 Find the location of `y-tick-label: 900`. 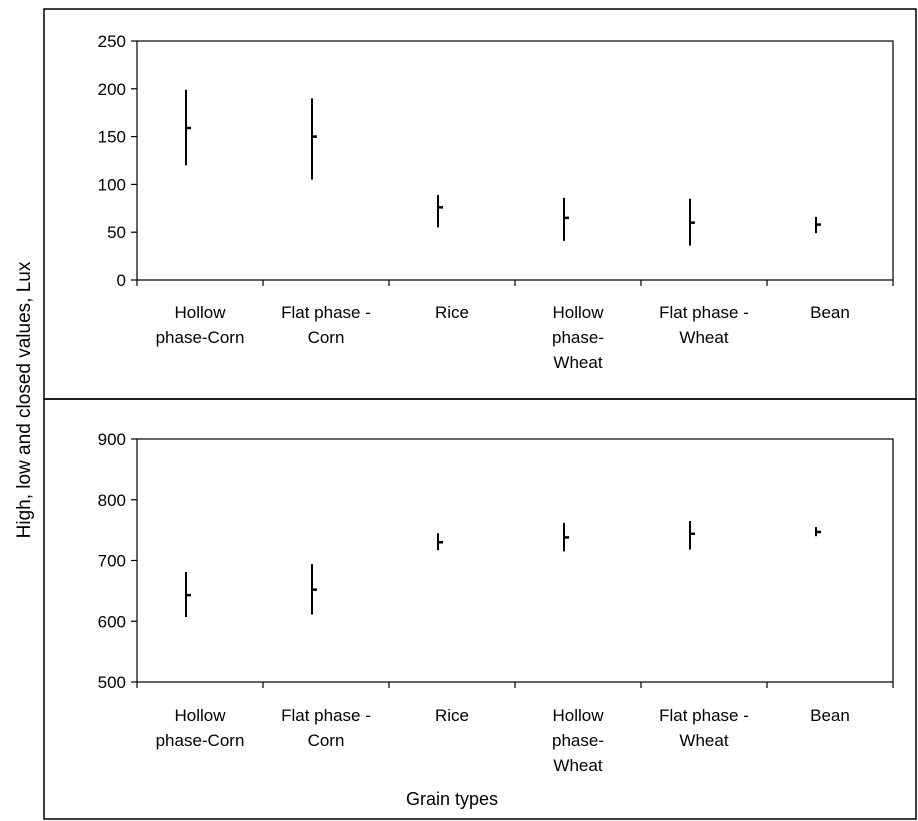

y-tick-label: 900 is located at coordinates (112, 439).